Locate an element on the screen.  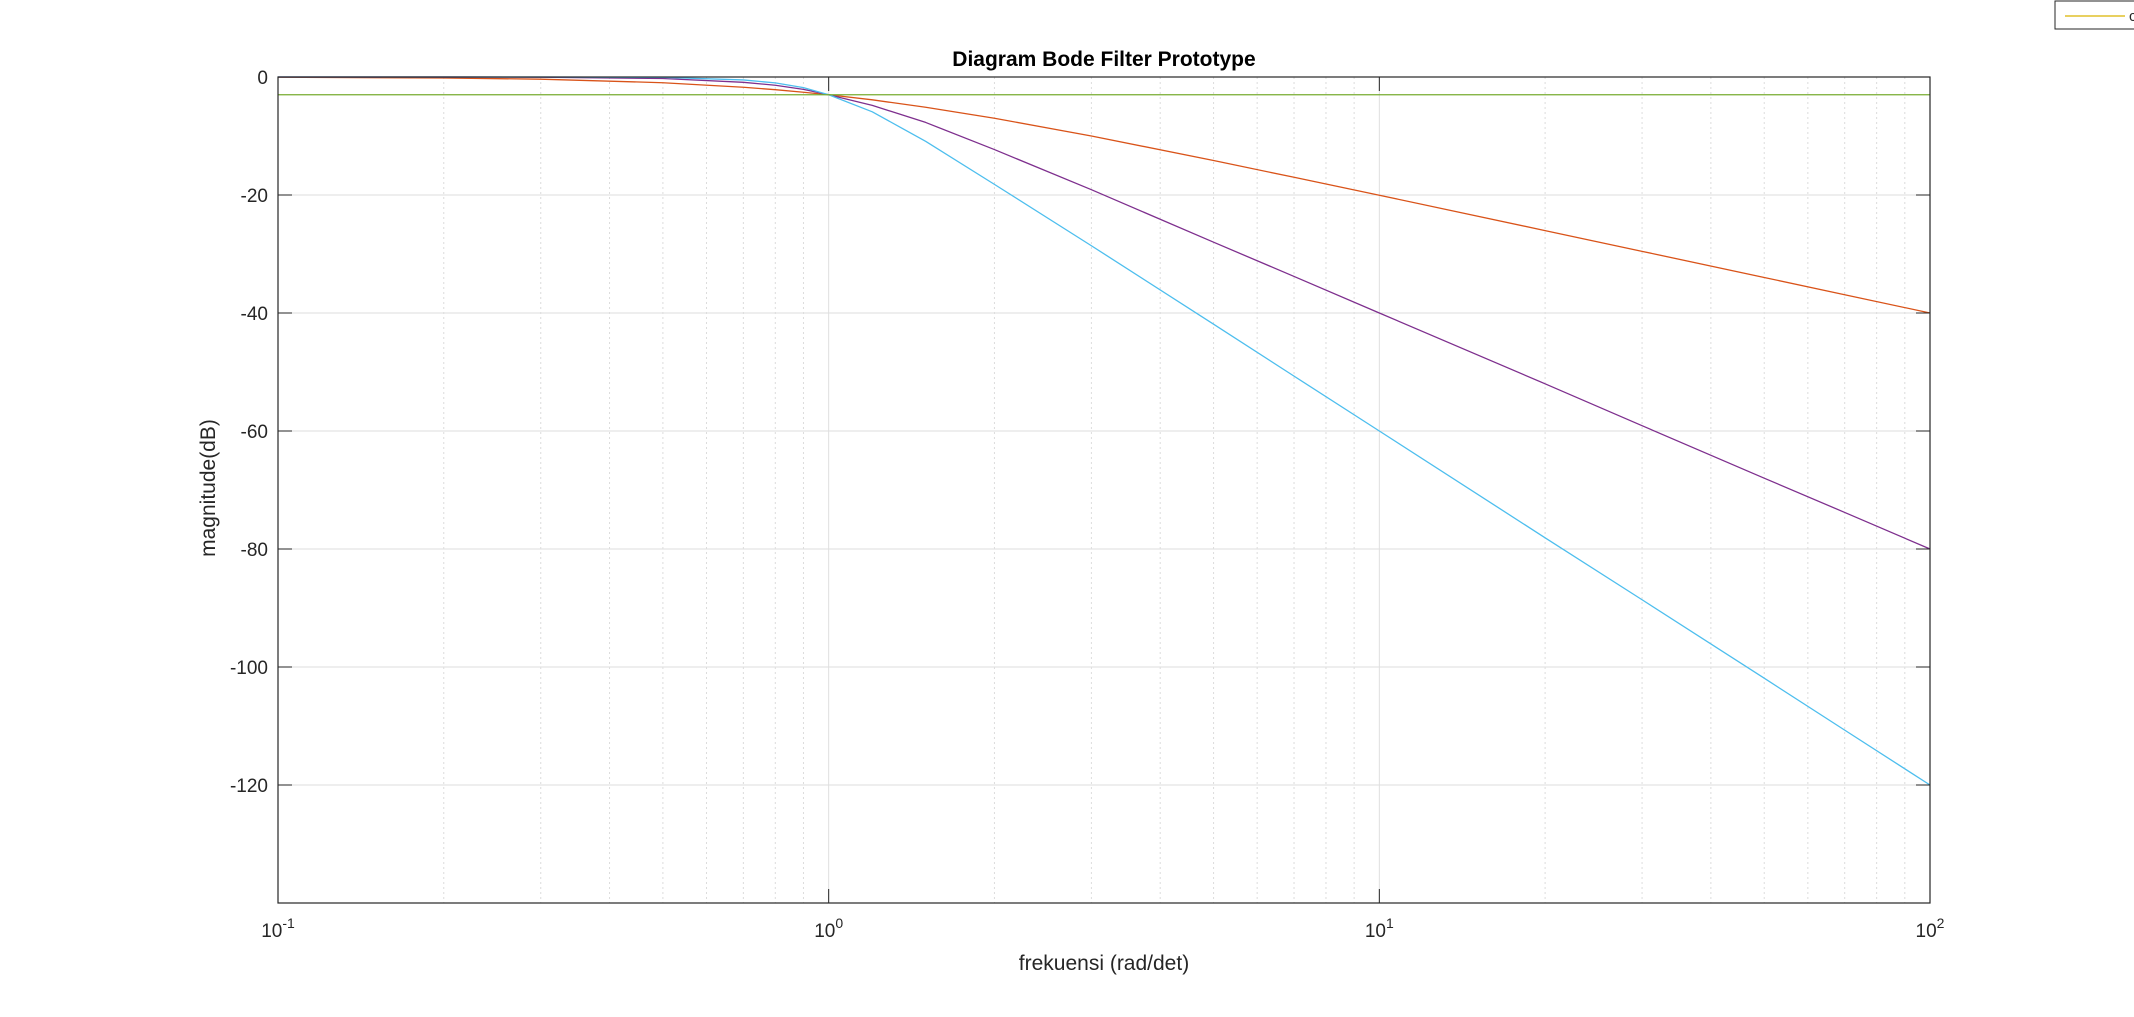
x-tick-label: 10⁻¹ is located at coordinates (278, 928).